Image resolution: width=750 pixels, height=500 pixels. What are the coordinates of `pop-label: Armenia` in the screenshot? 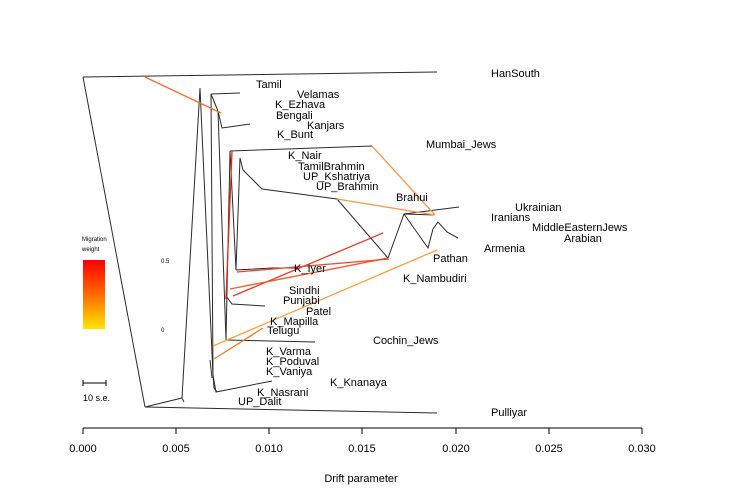 It's located at (505, 249).